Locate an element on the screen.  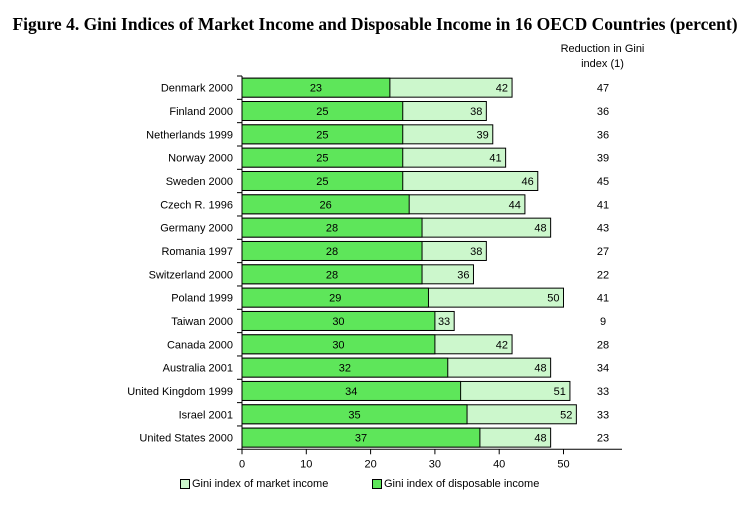
category-label: Switzerland 2000 is located at coordinates (191, 275).